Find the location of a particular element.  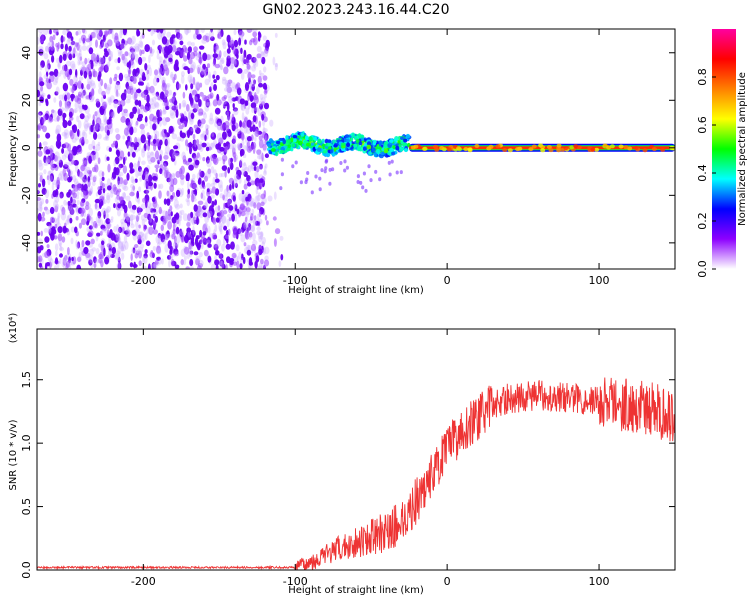

snr-y-label: SNR (10 * v/v) is located at coordinates (13, 454).